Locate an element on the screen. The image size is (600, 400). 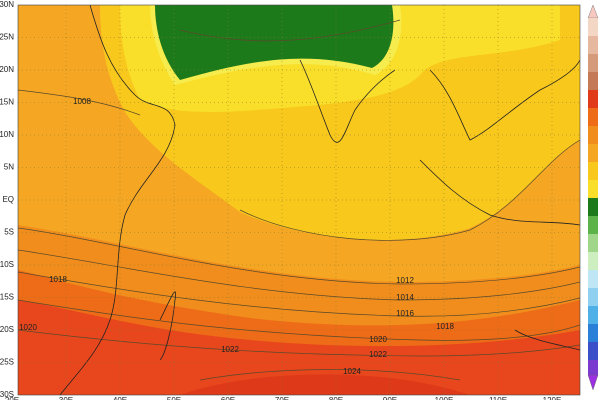
contour-label: 1016 is located at coordinates (405, 313).